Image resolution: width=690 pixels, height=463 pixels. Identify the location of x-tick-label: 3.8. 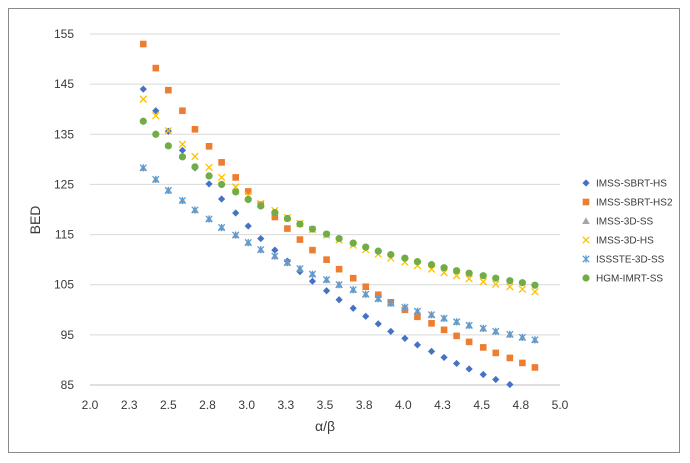
(364, 405).